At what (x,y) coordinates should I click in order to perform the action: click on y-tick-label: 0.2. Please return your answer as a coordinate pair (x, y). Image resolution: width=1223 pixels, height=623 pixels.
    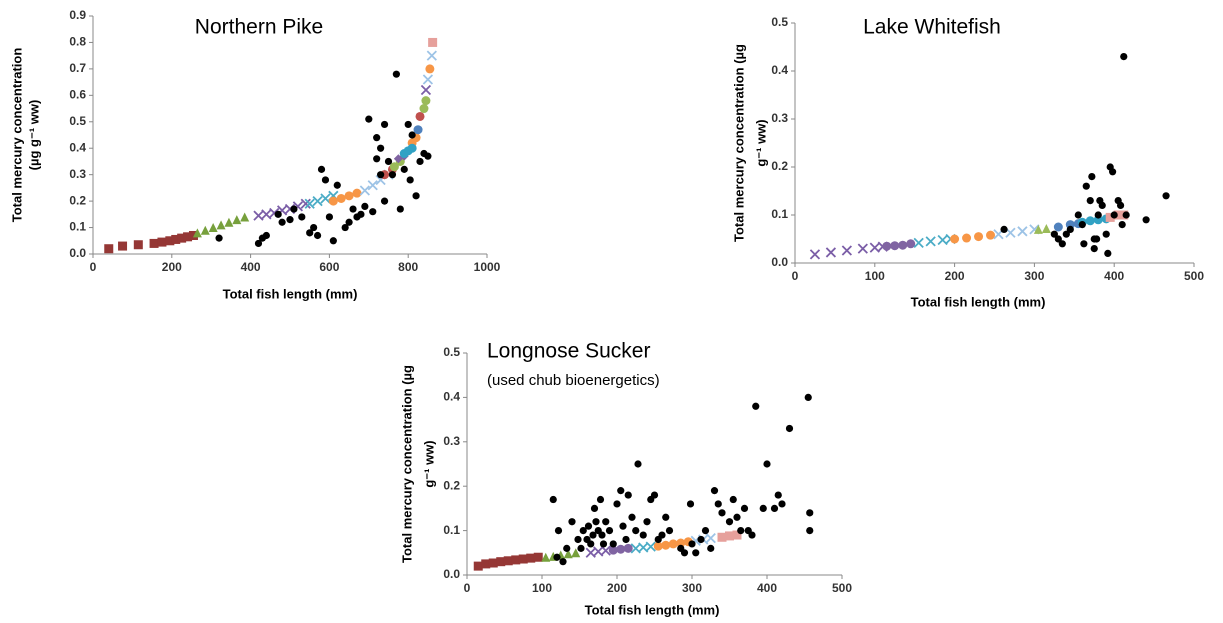
    Looking at the image, I should click on (77, 200).